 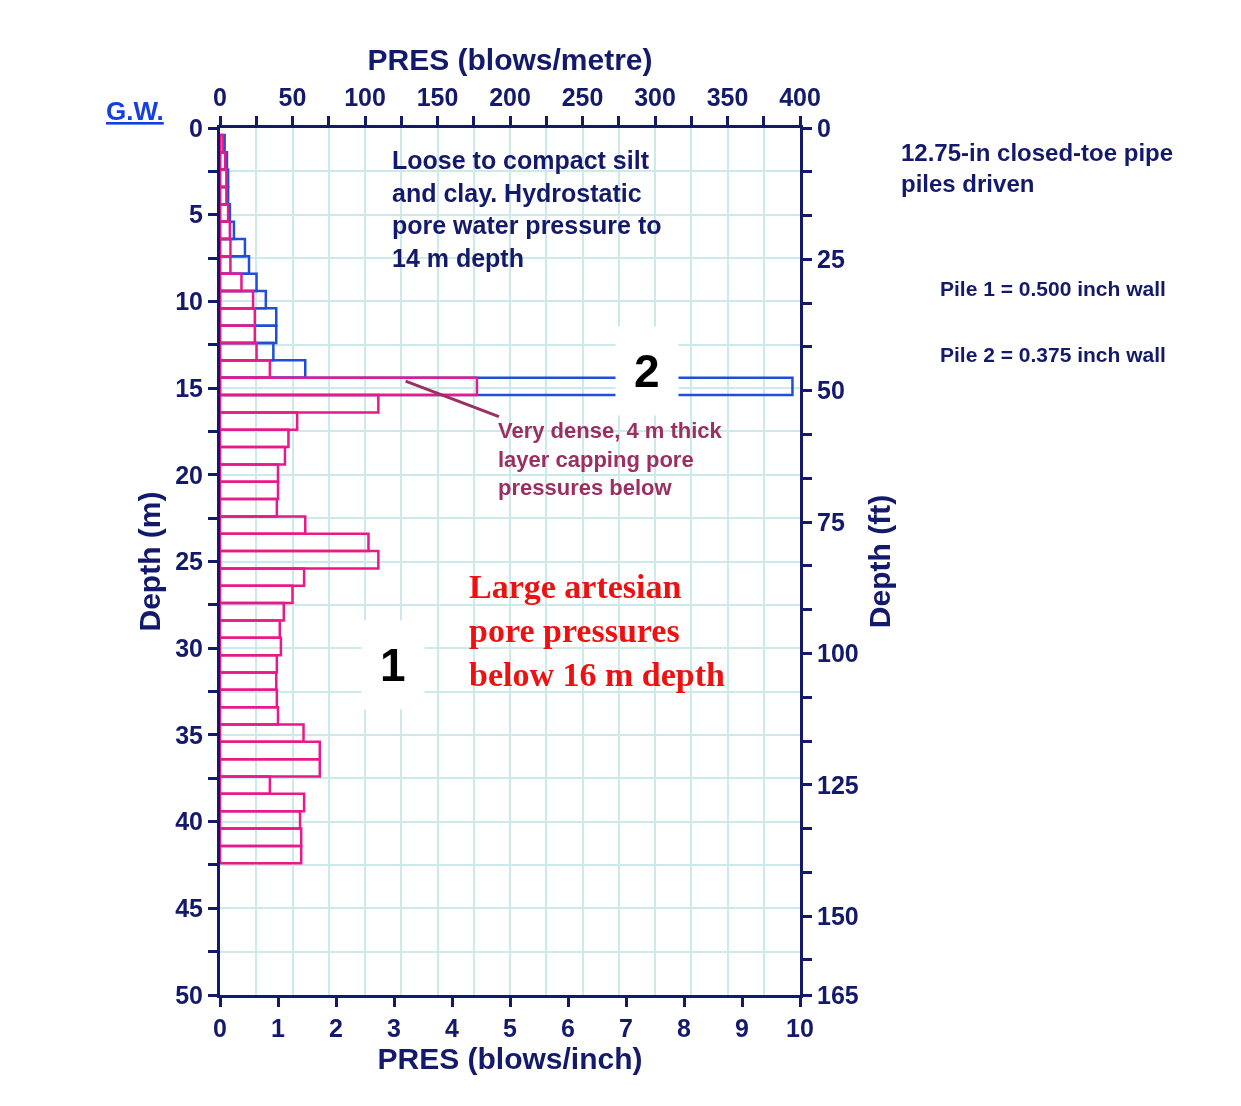 What do you see at coordinates (597, 631) in the screenshot?
I see `annotation: Large artesian pore pressures below 16 m depth` at bounding box center [597, 631].